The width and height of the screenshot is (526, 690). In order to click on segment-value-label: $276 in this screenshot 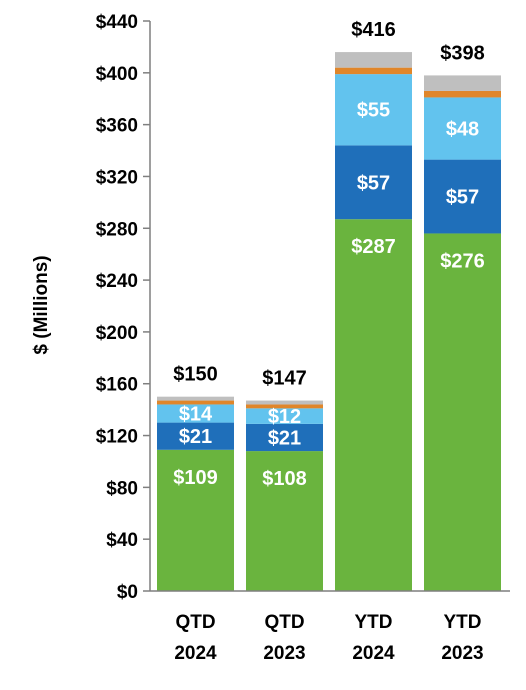, I will do `click(462, 261)`.